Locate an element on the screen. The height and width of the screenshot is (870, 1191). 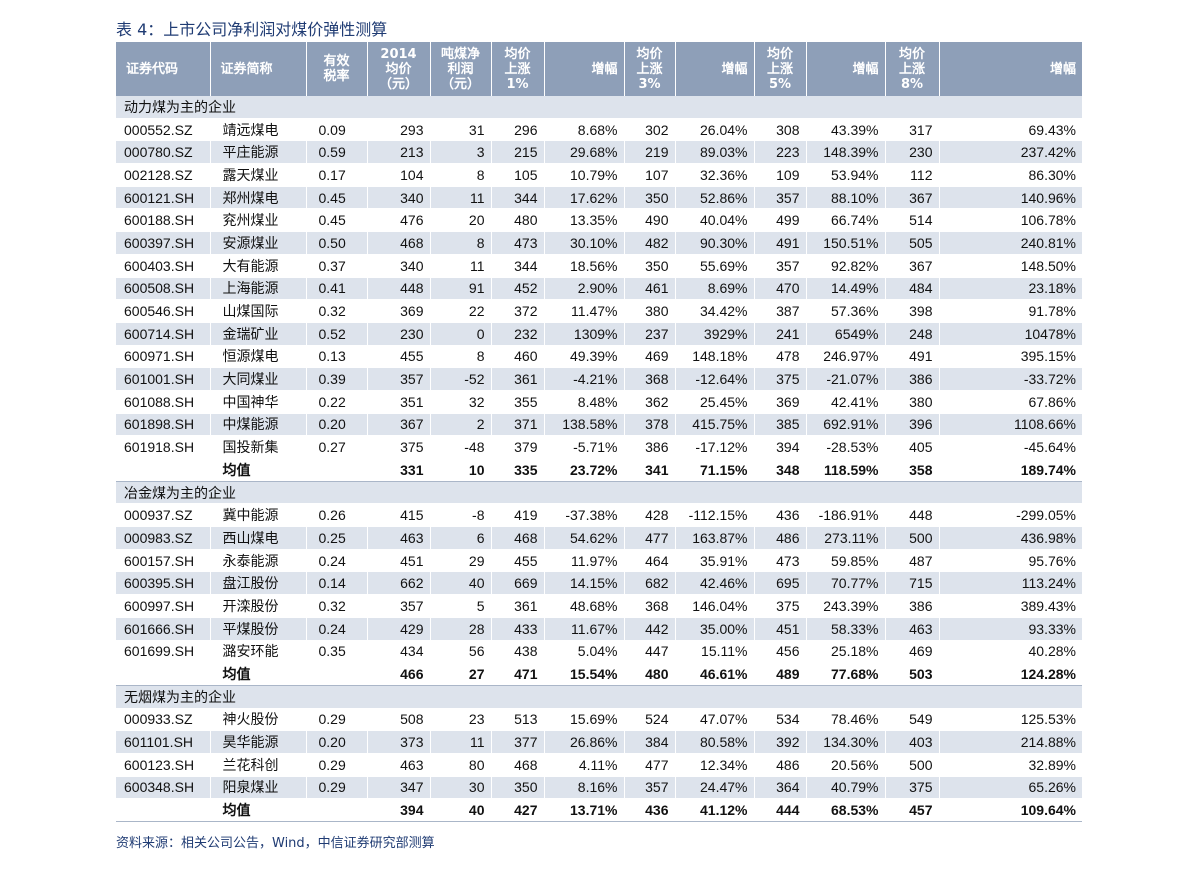
average-cell: 71.15% is located at coordinates (715, 470).